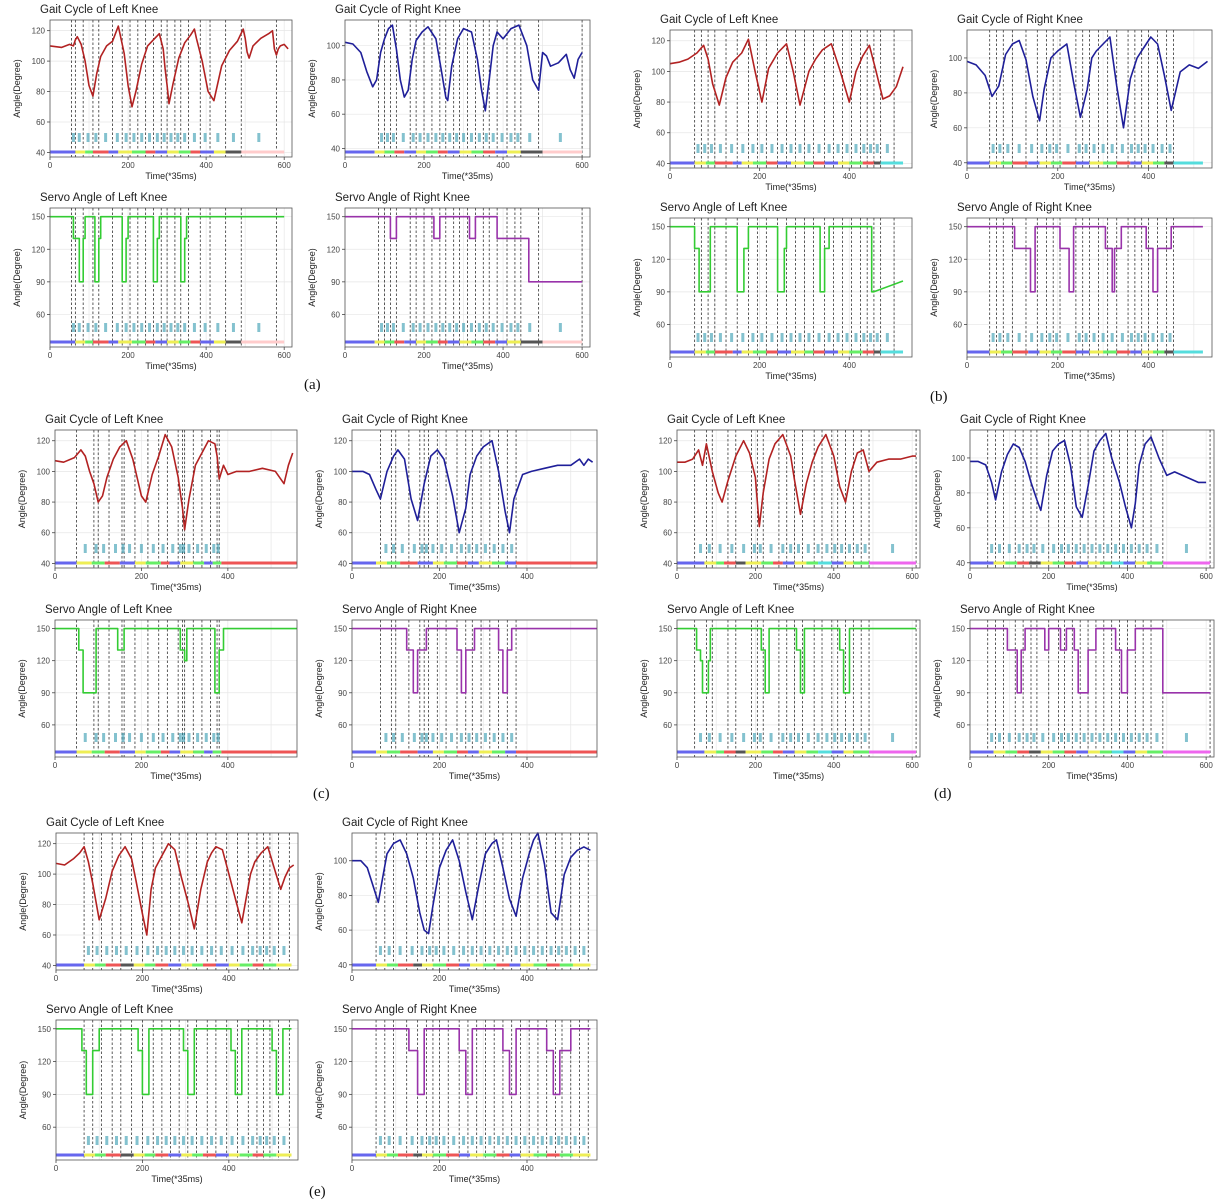 This screenshot has width=1221, height=1204. I want to click on y-tick-label: 120, so click(44, 661).